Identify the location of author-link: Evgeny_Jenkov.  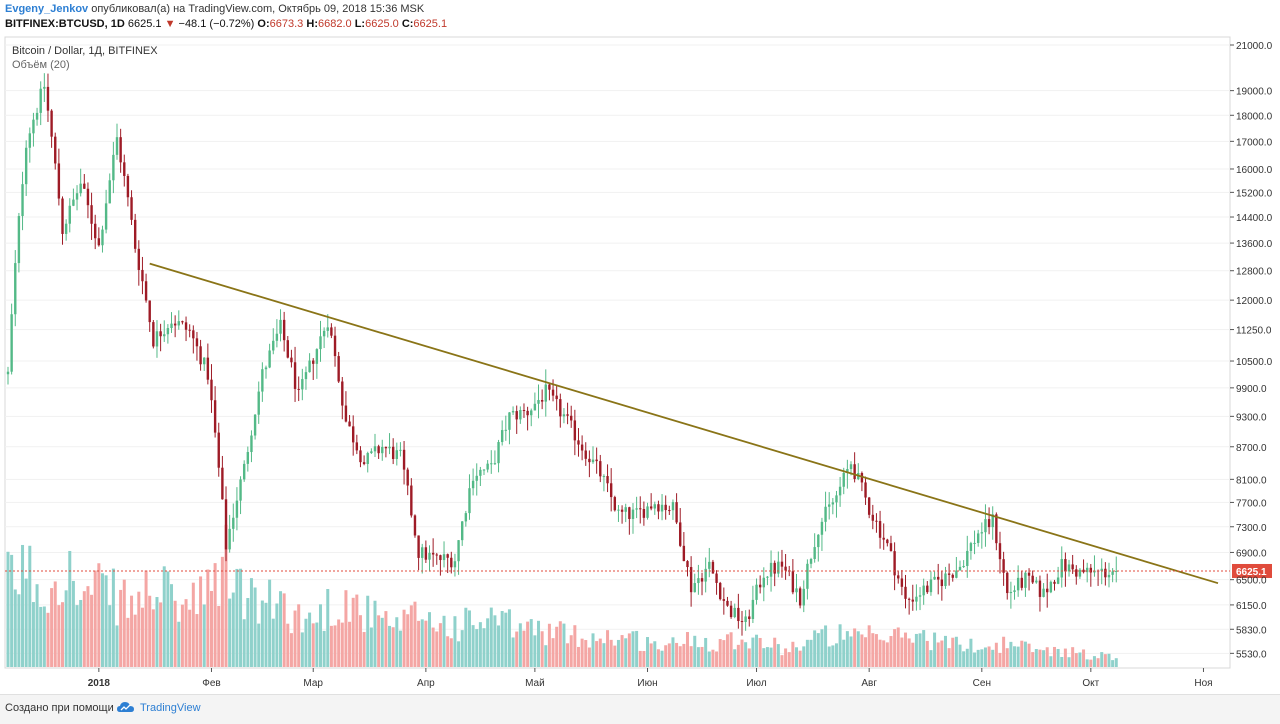
(47, 9).